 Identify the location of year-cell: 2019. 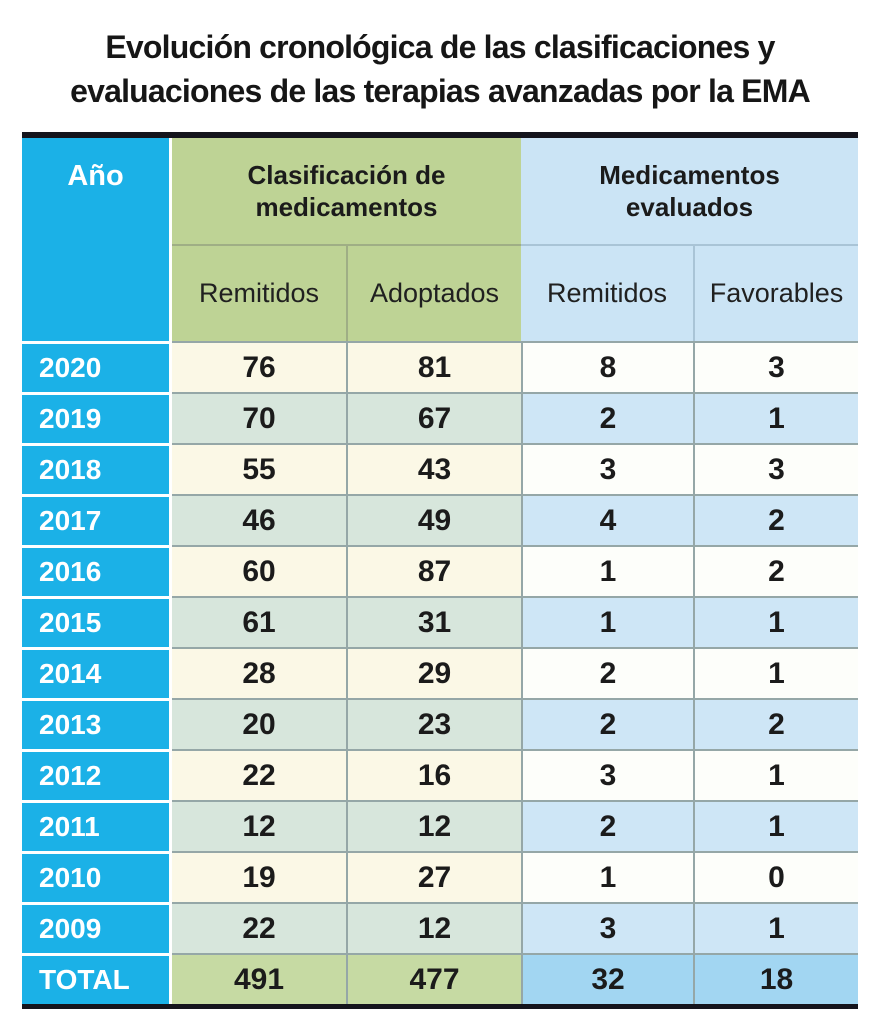
(97, 418).